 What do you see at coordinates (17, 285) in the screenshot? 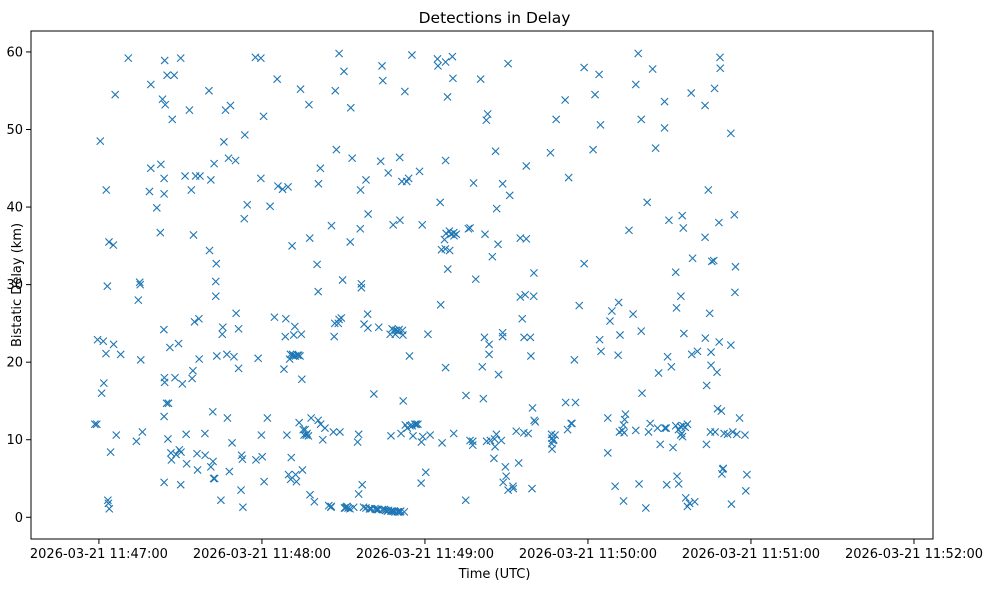
I see `y-axis-label: Bistatic Delay (km)` at bounding box center [17, 285].